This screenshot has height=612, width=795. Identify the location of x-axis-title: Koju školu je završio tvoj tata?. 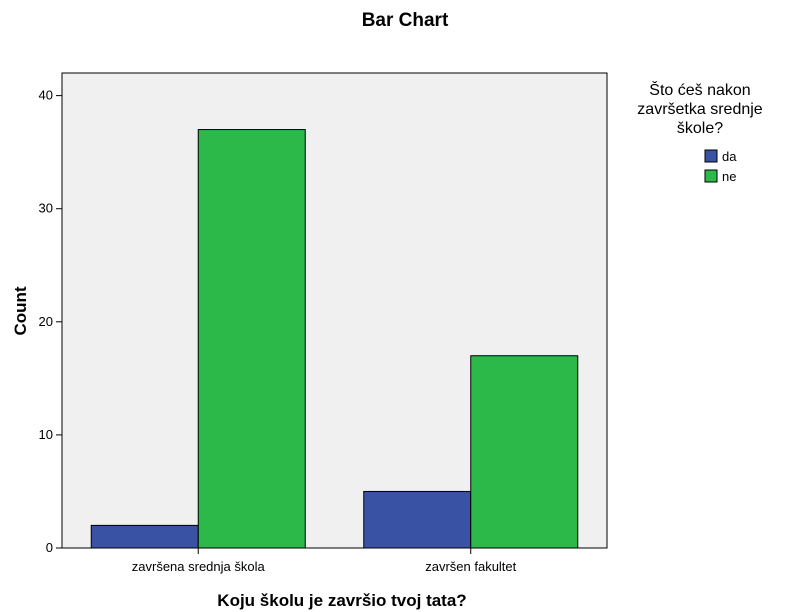
(341, 600).